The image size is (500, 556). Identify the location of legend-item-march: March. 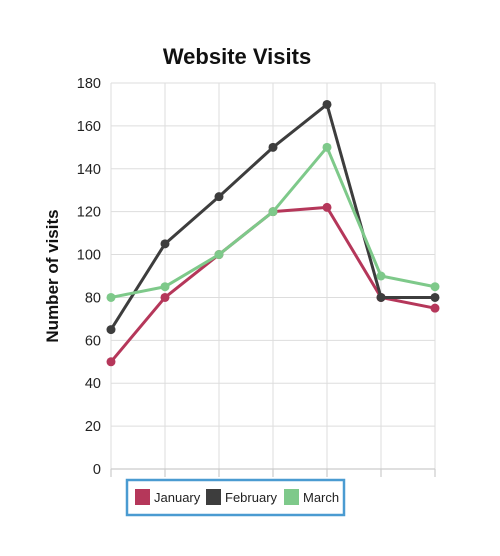
(311, 497).